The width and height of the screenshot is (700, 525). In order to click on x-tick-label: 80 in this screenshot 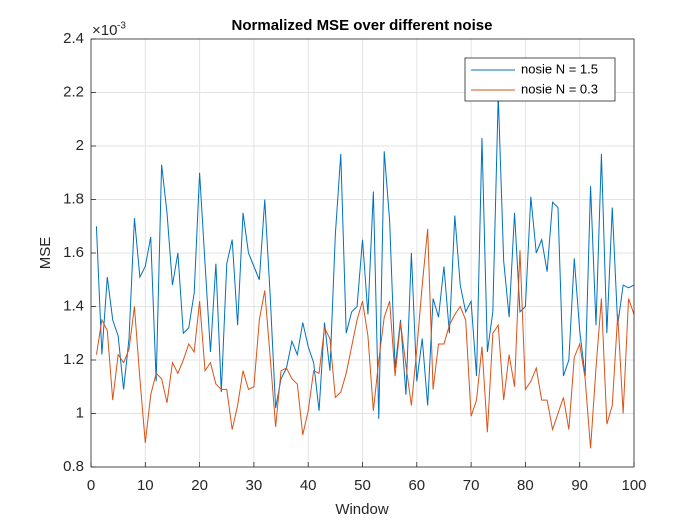, I will do `click(525, 485)`.